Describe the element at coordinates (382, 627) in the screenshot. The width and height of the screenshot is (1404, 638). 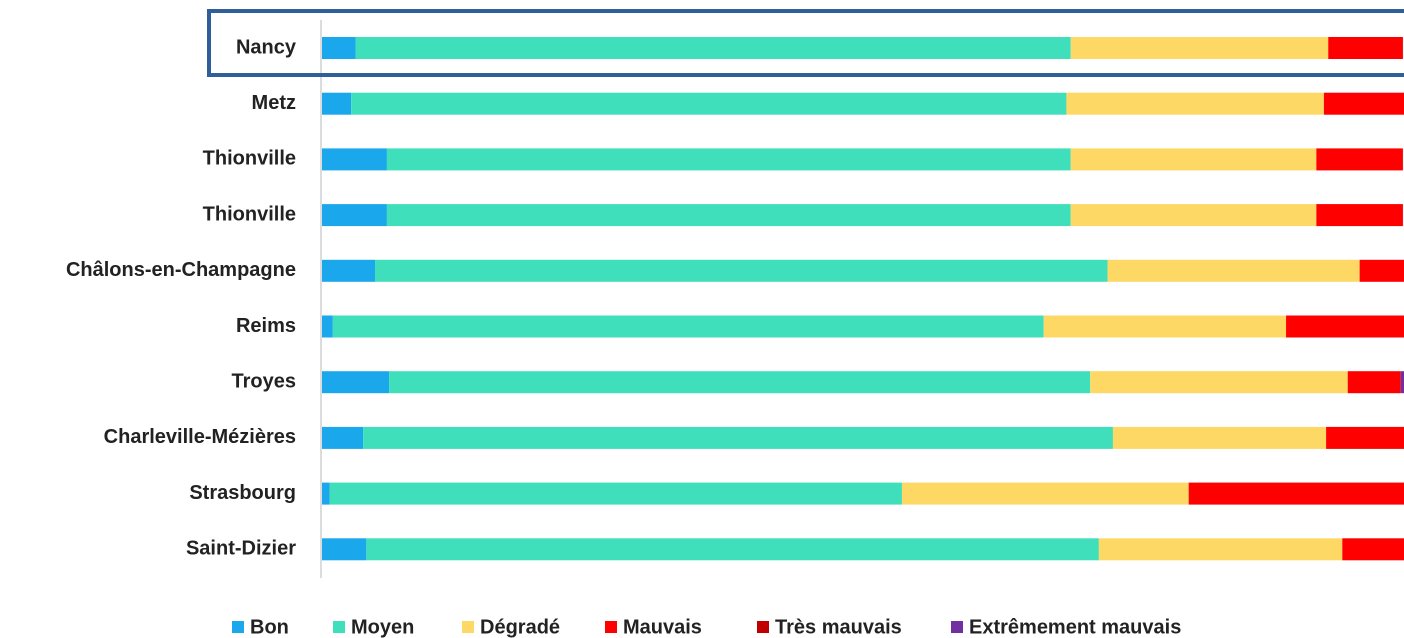
I see `legend-label: Moyen` at that location.